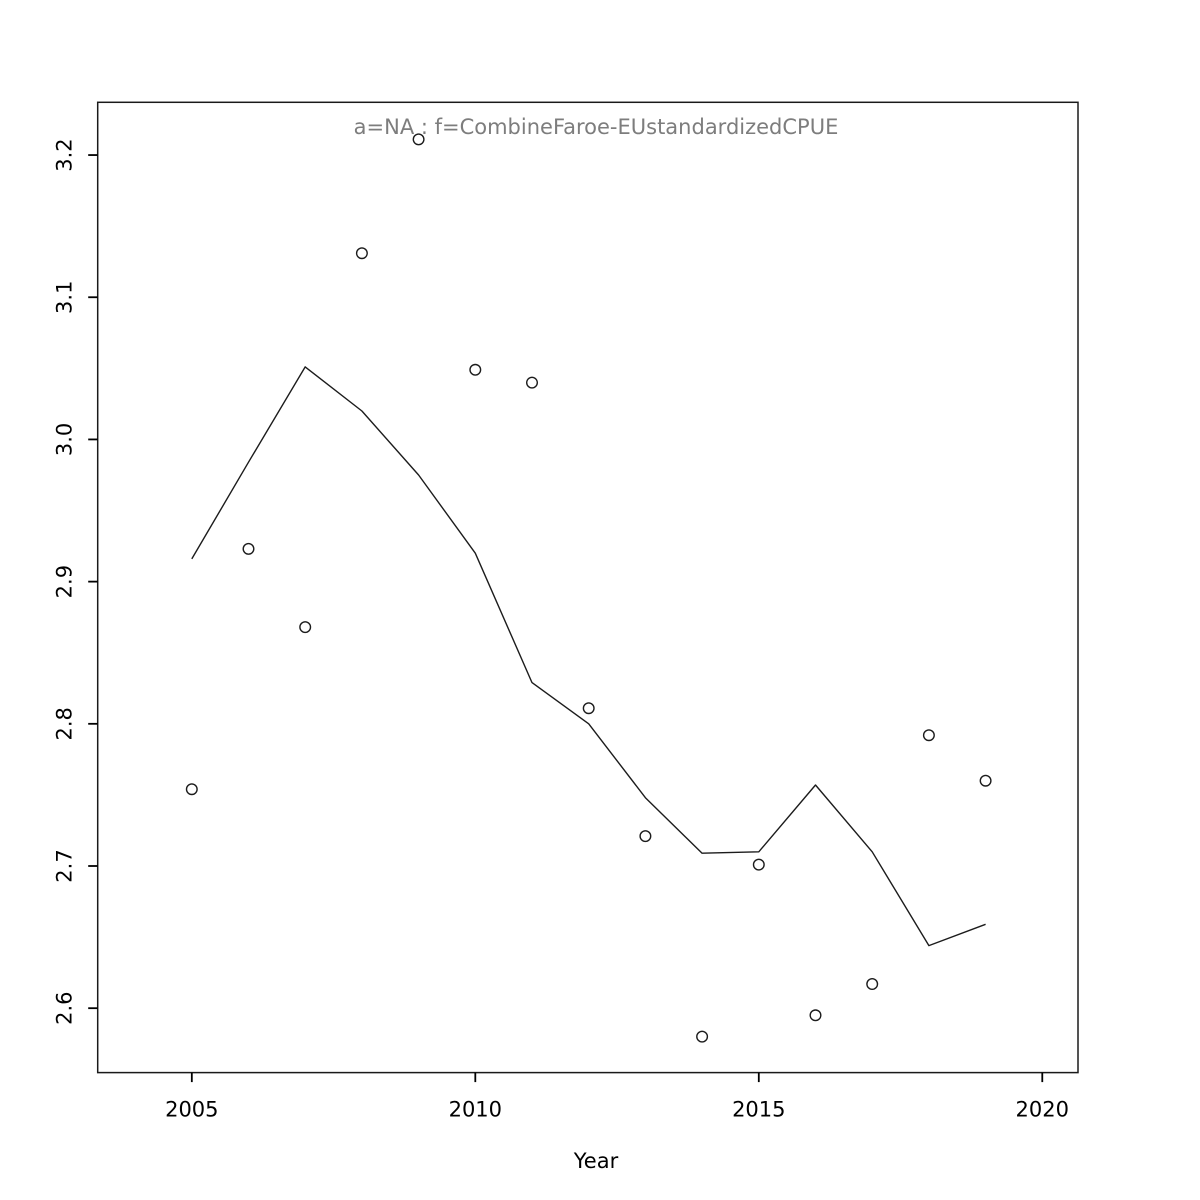  I want to click on data-point-2006, so click(248, 548).